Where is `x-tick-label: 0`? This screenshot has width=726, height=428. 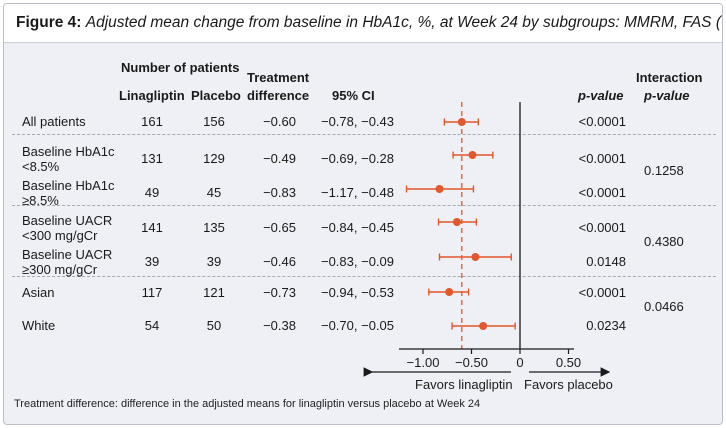
x-tick-label: 0 is located at coordinates (519, 362).